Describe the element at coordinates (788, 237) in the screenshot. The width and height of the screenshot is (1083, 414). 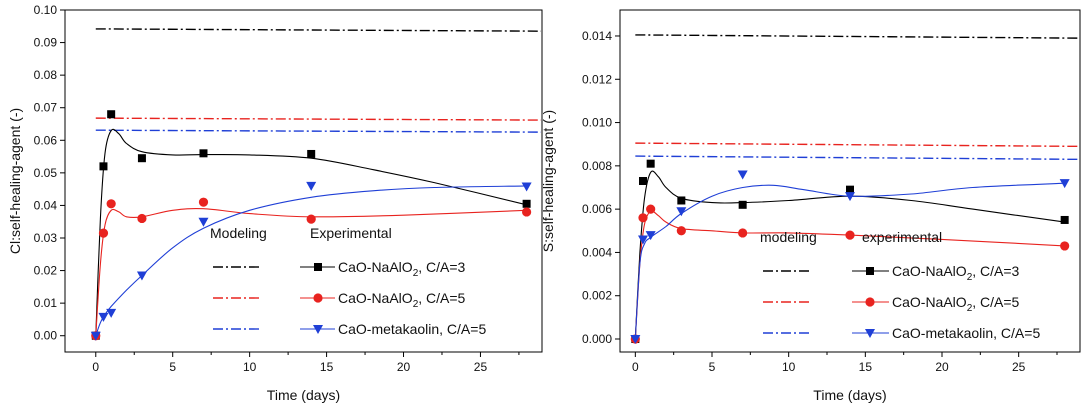
I see `legend-header-modeling: modeling` at that location.